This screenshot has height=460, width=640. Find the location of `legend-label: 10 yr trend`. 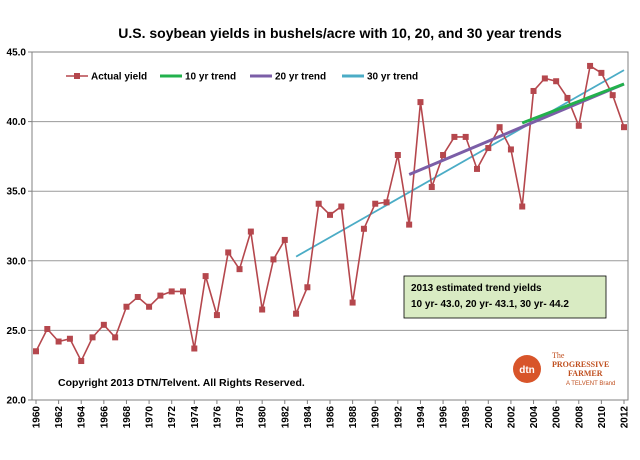

legend-label: 10 yr trend is located at coordinates (210, 77).